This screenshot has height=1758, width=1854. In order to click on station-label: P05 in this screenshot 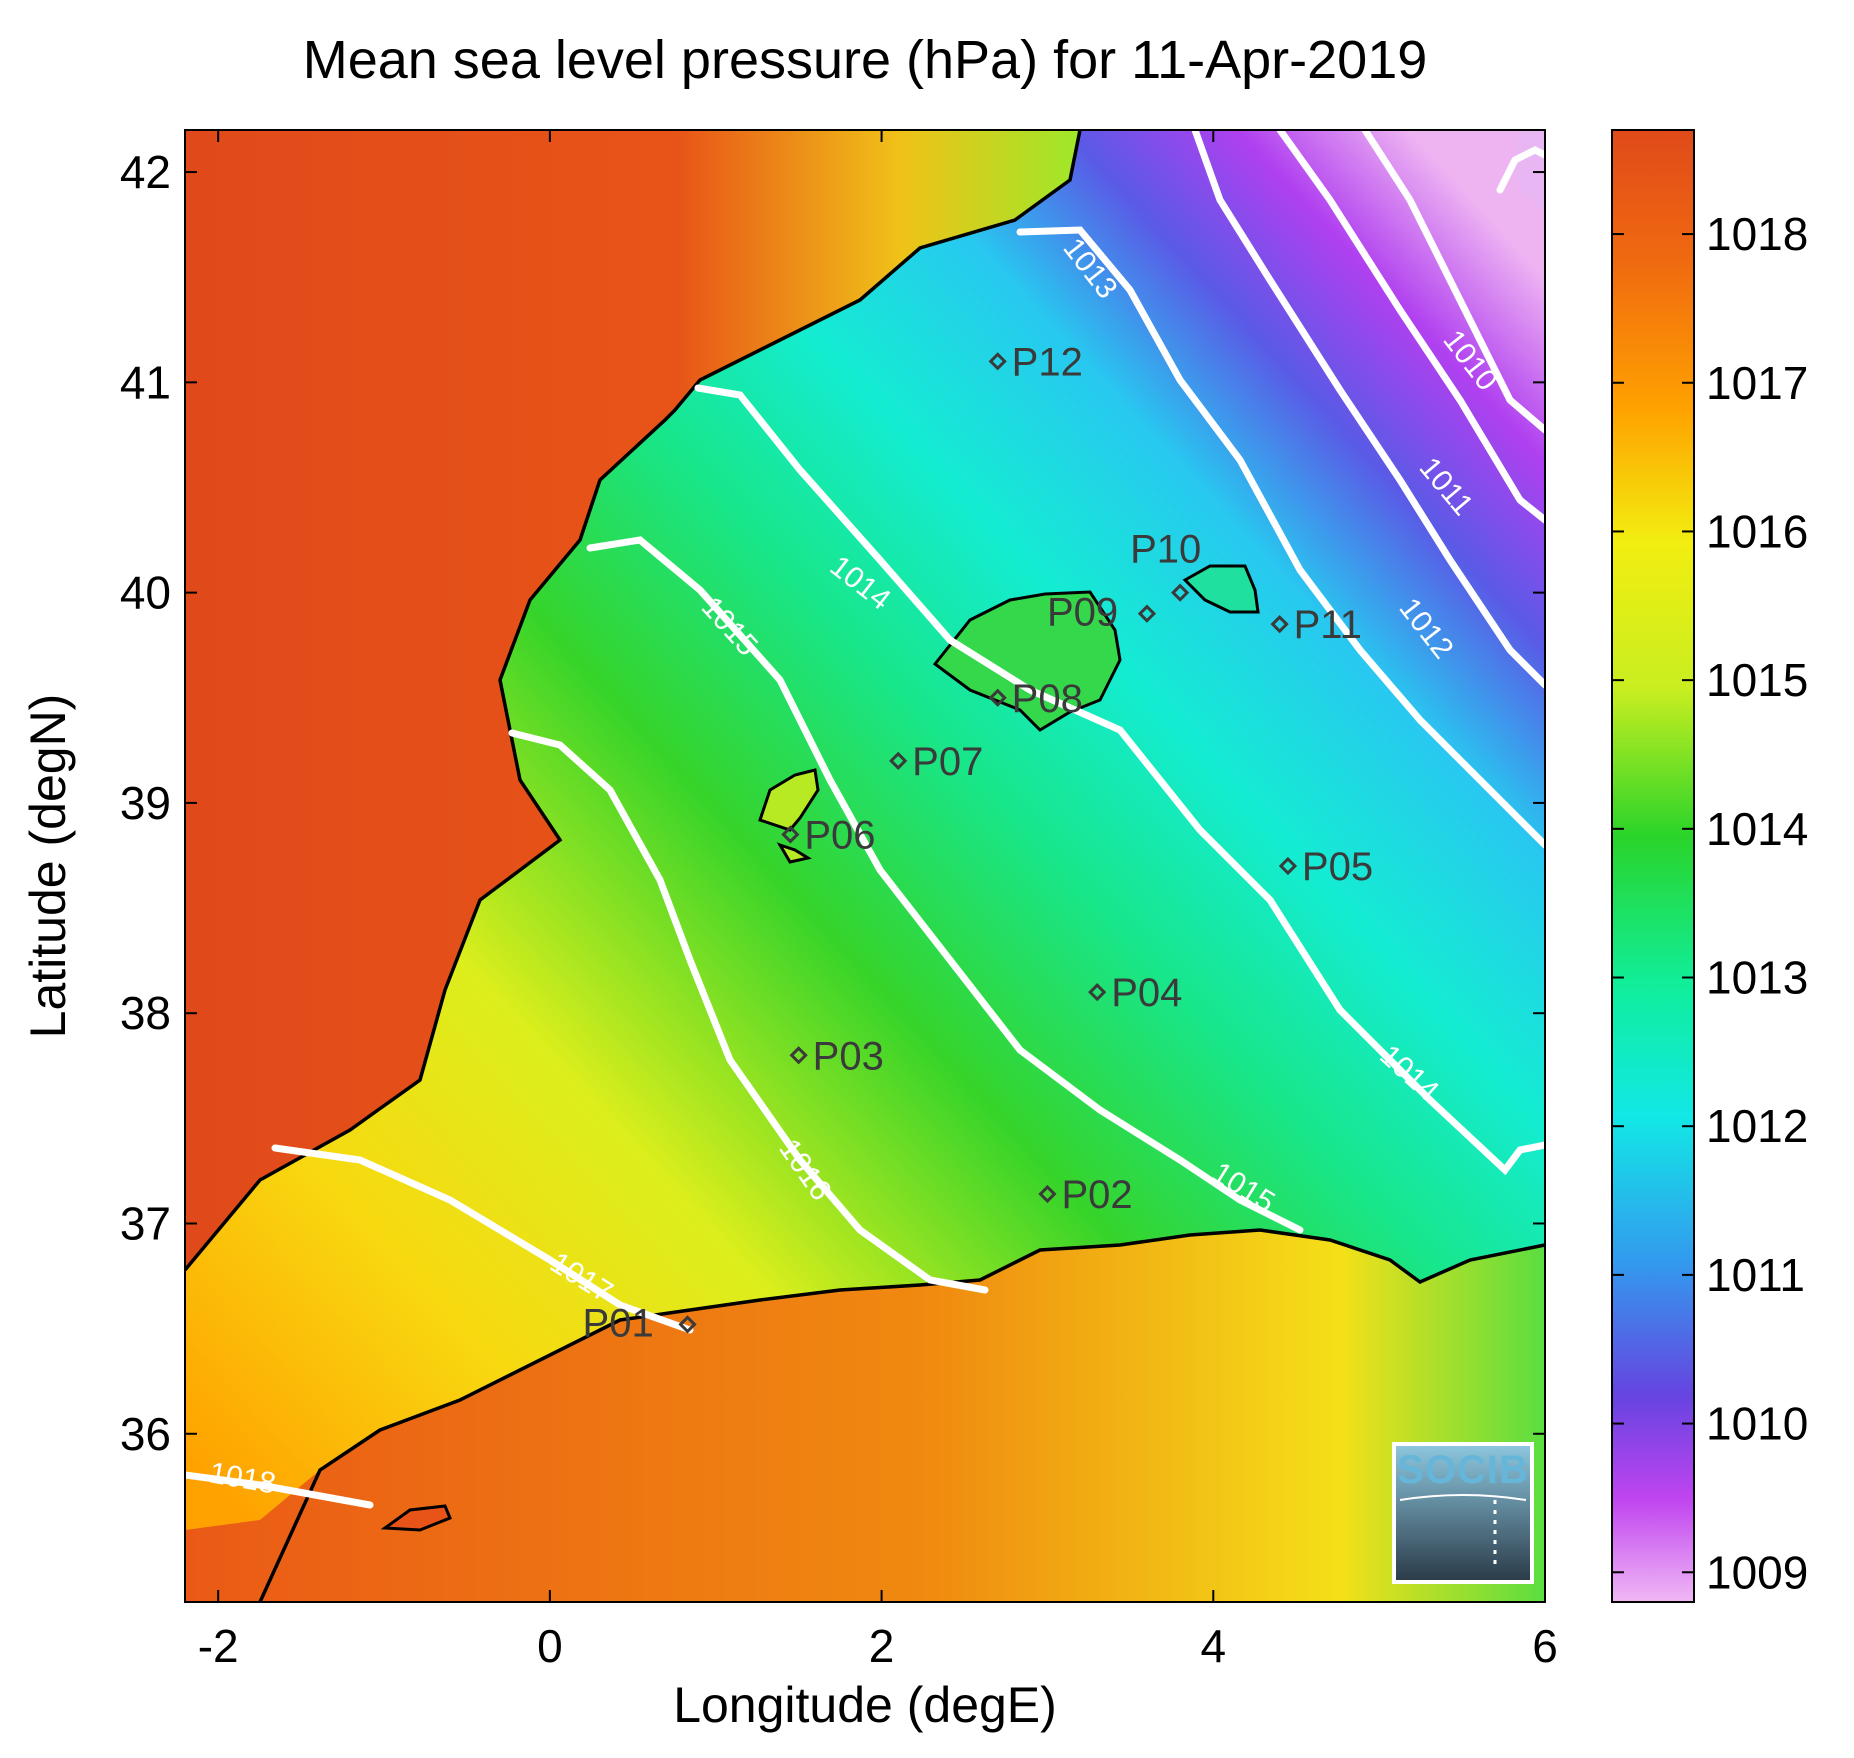, I will do `click(1337, 867)`.